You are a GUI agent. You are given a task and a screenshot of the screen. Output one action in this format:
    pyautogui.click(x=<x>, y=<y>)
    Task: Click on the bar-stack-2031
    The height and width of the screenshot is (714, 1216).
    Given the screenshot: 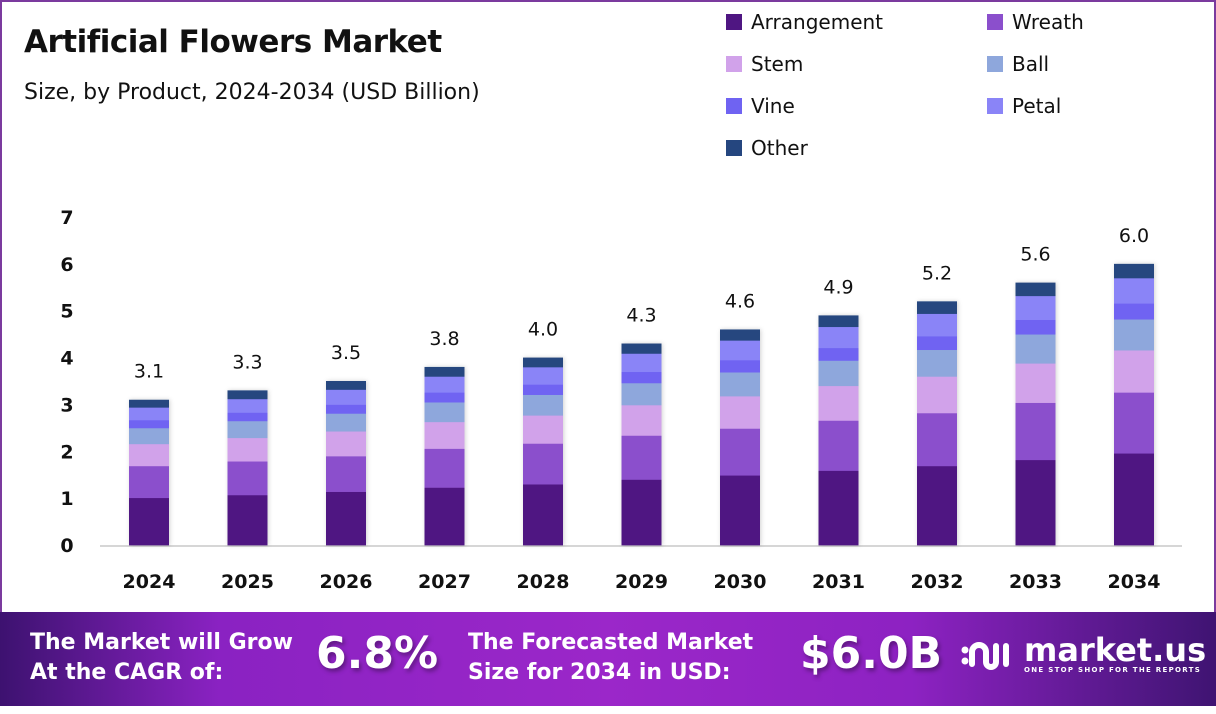 What is the action you would take?
    pyautogui.click(x=838, y=430)
    